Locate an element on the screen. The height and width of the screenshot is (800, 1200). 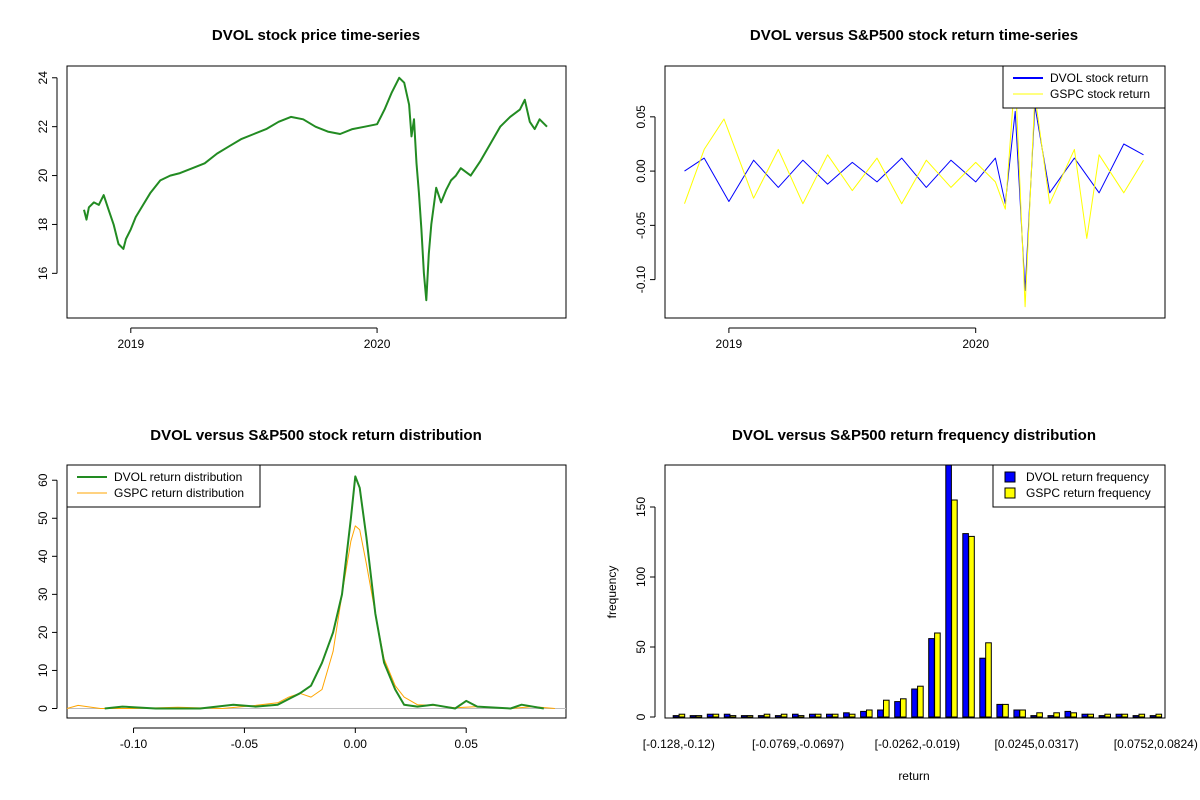
y-tick-label: 150 is located at coordinates (641, 507).